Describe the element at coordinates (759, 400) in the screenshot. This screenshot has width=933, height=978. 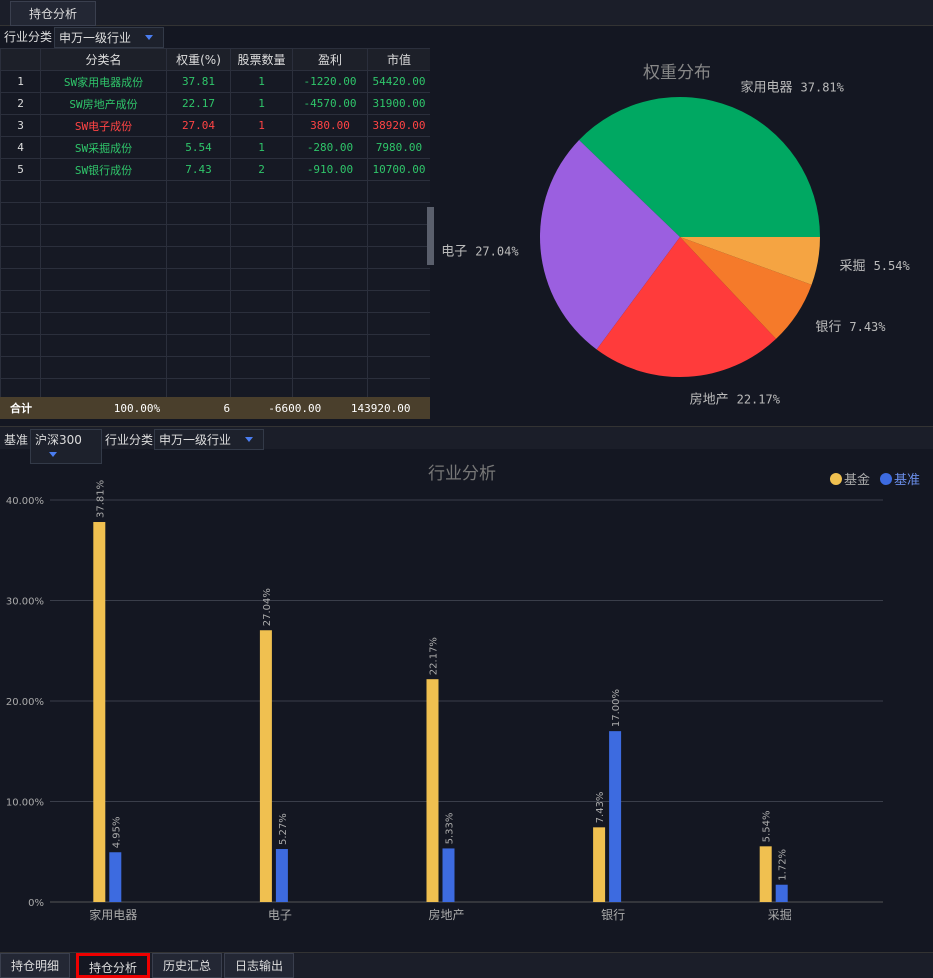
I see `slice-value: 22.17%` at that location.